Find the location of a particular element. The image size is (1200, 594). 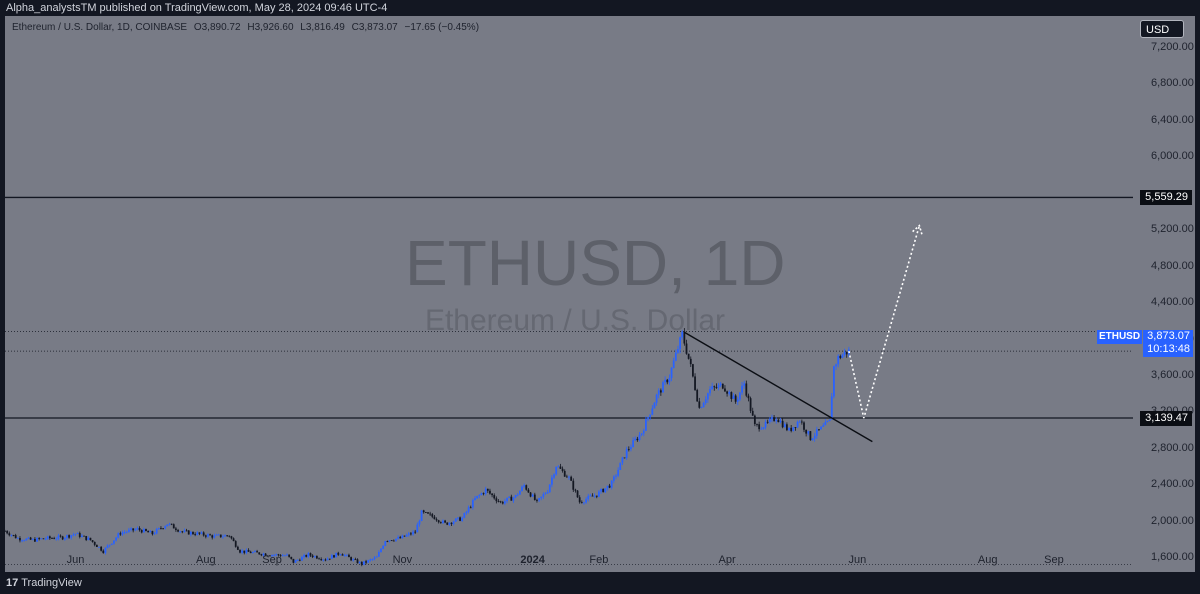

level-label-lower: 3,139.47 is located at coordinates (1166, 418).